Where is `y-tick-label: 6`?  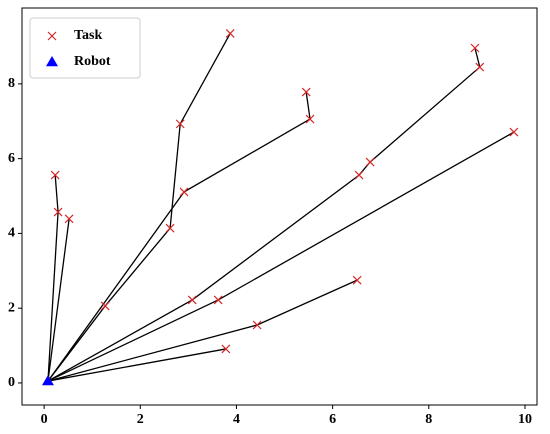 y-tick-label: 6 is located at coordinates (11, 158).